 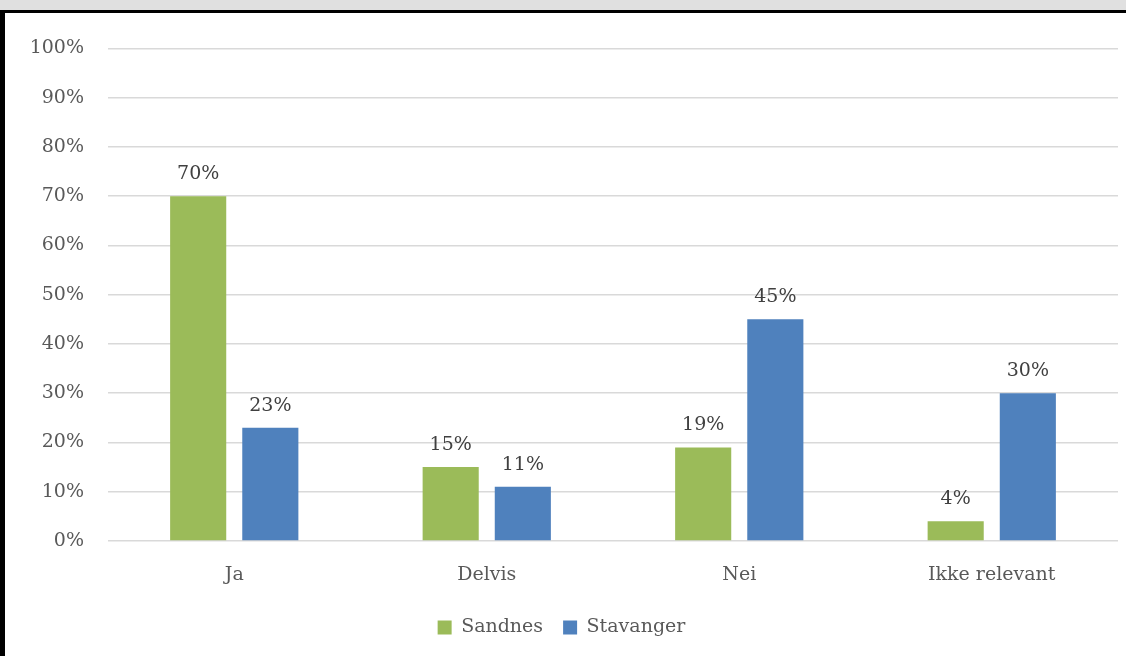 I want to click on x-tick-label: Nei, so click(x=739, y=573).